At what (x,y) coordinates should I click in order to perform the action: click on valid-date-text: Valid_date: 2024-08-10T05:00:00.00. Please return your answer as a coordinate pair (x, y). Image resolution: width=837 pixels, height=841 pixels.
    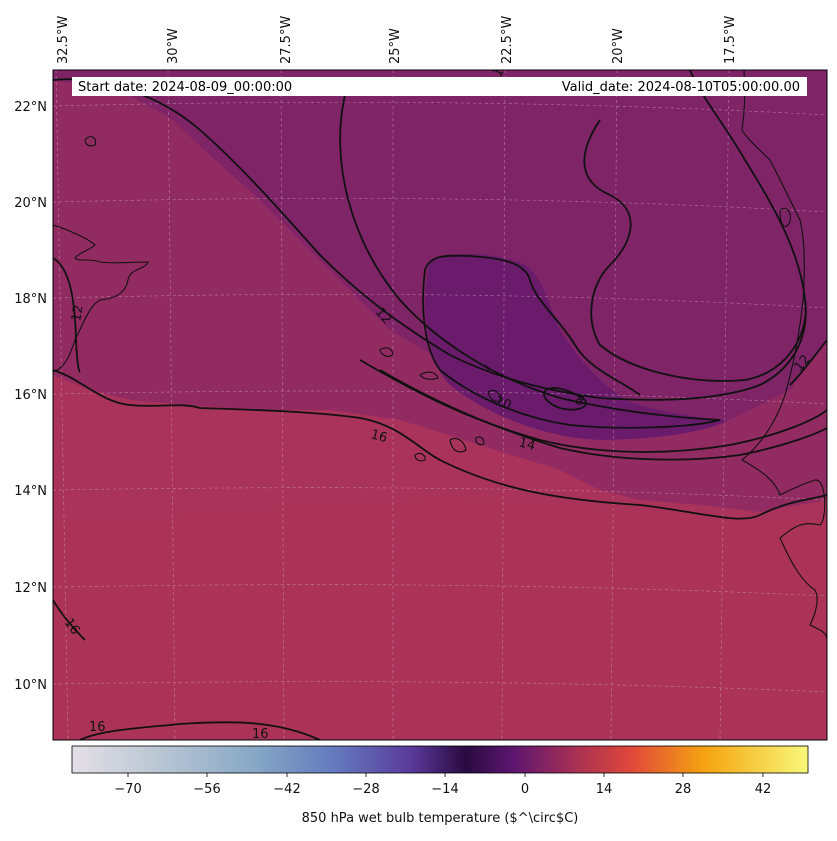
    Looking at the image, I should click on (681, 87).